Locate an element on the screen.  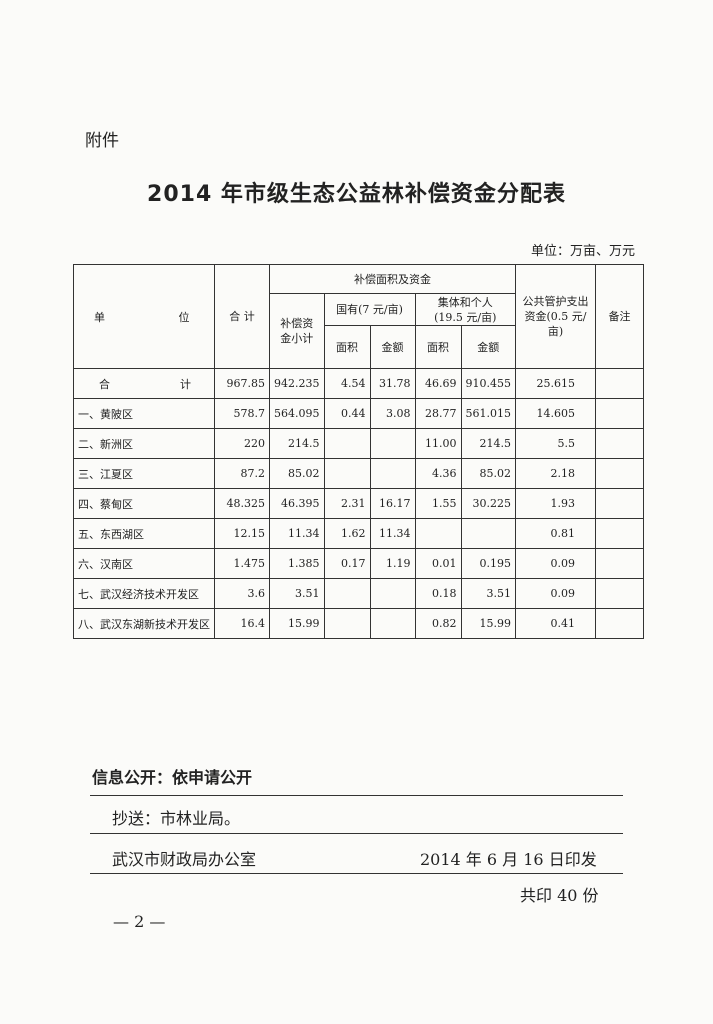
cell: 3.6 is located at coordinates (242, 593).